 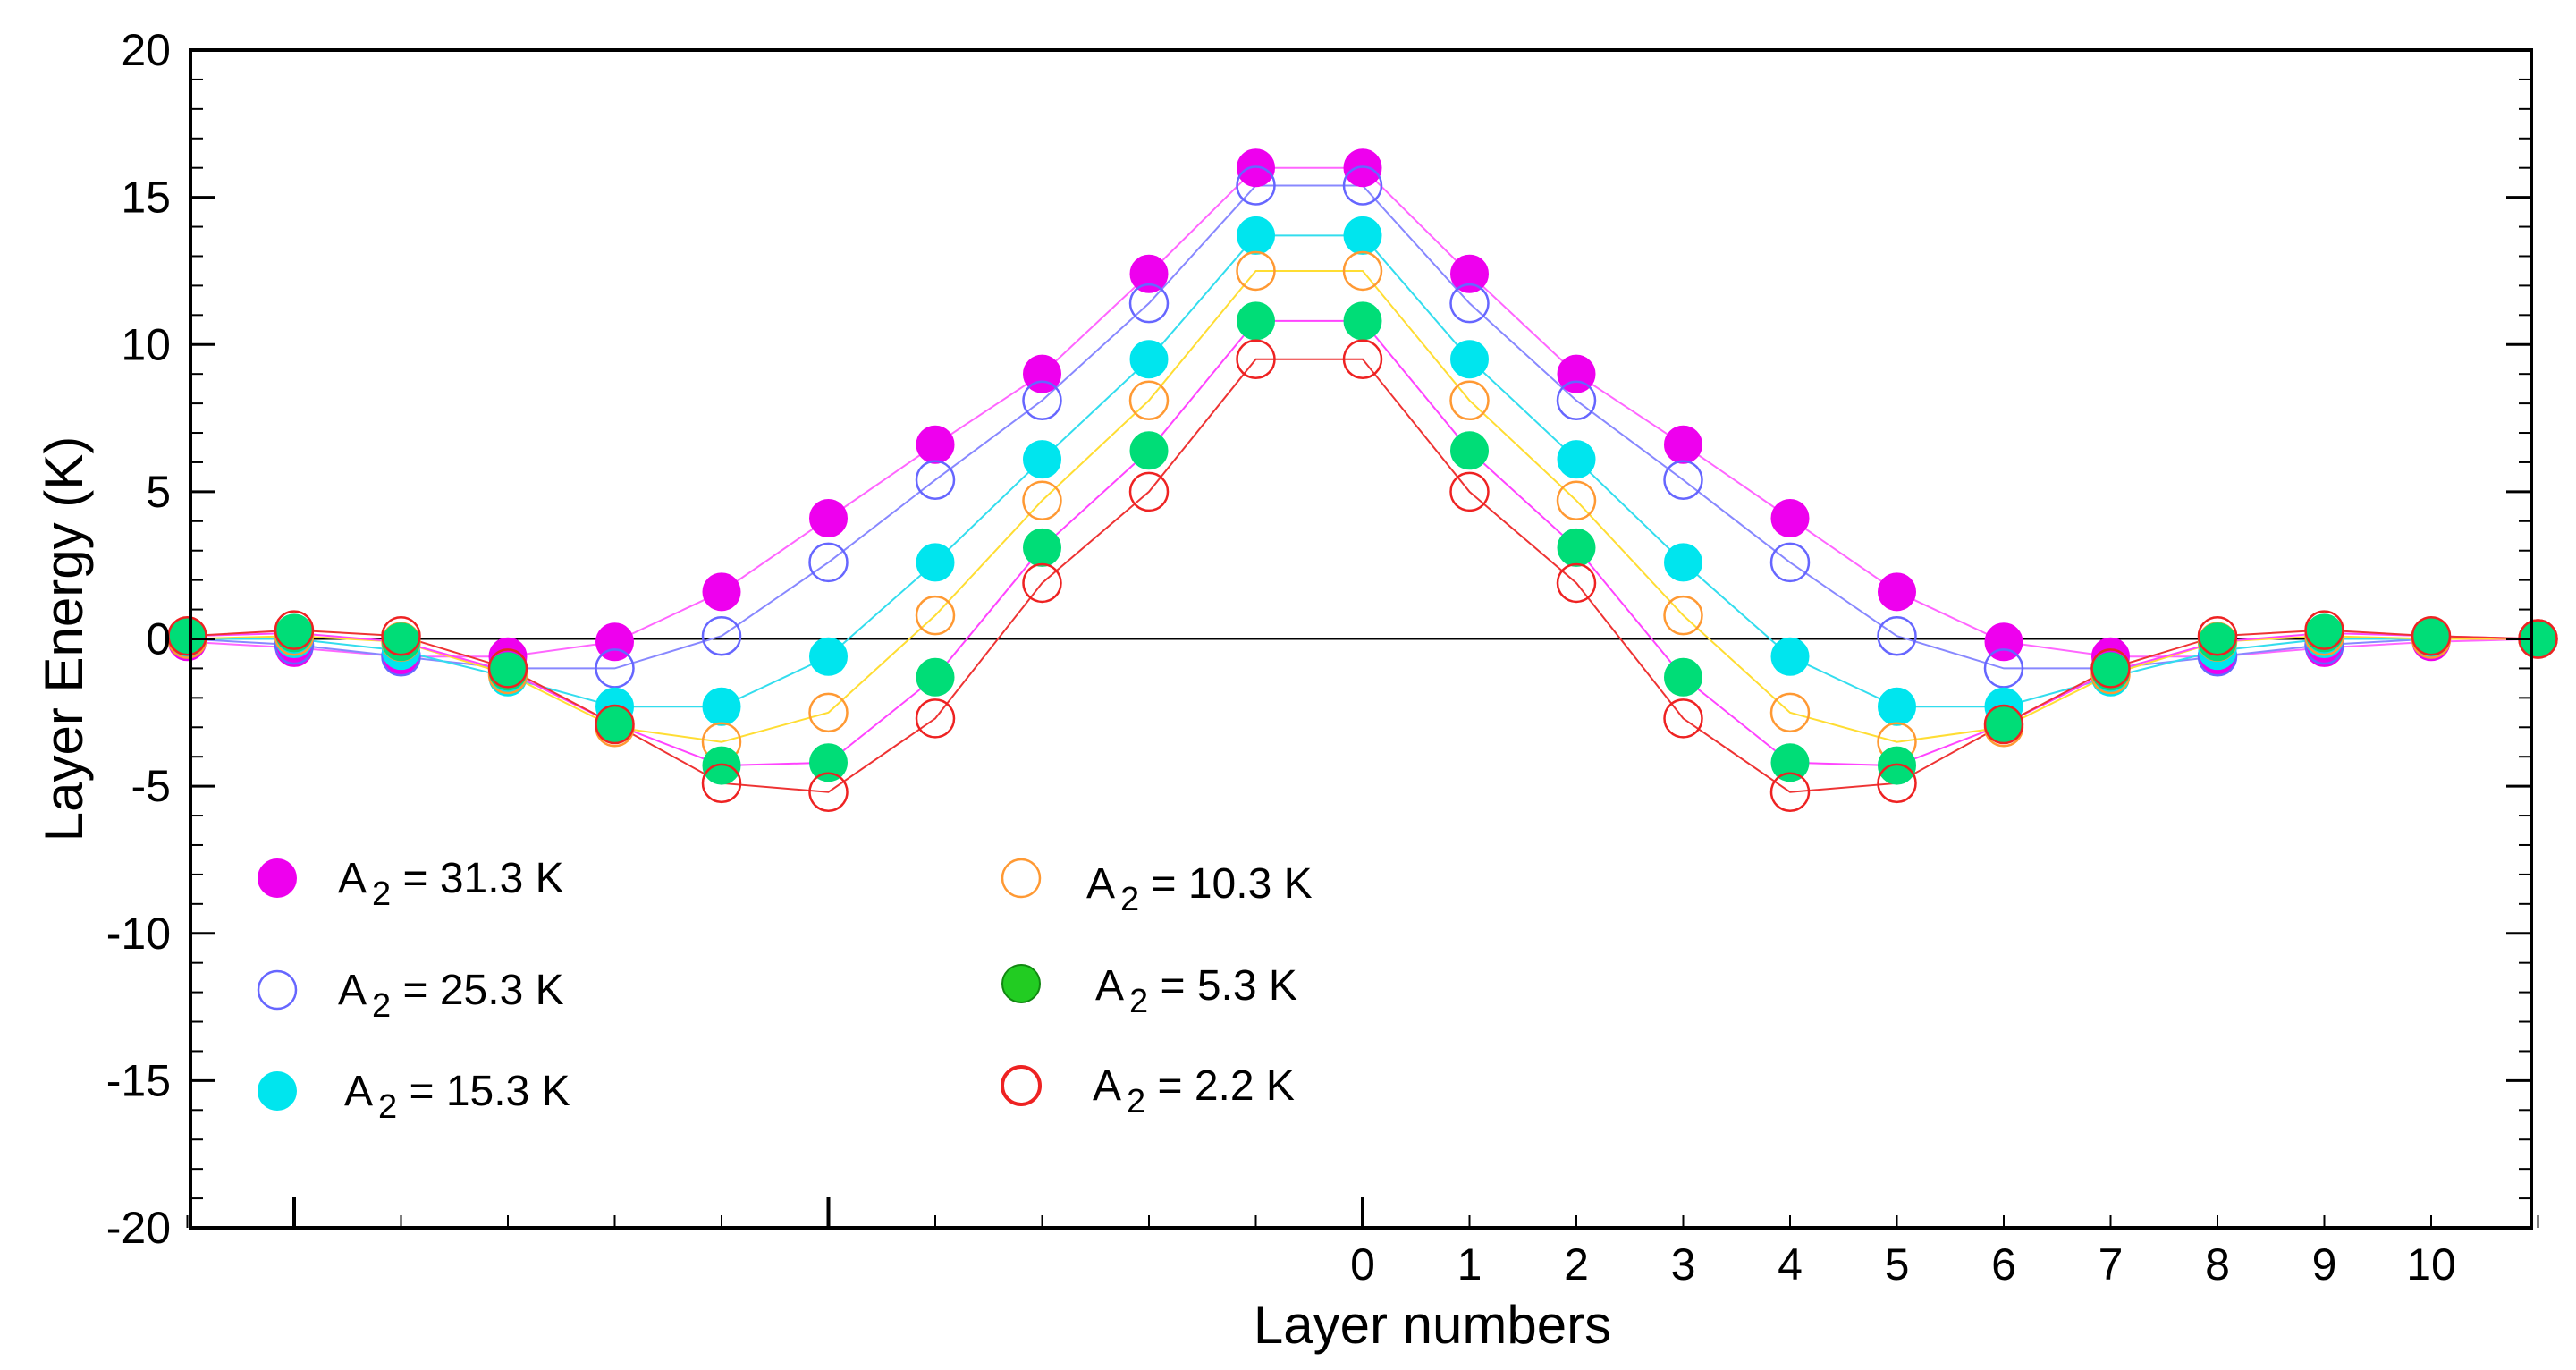 What do you see at coordinates (1432, 1325) in the screenshot?
I see `x-axis-title: Layer numbers` at bounding box center [1432, 1325].